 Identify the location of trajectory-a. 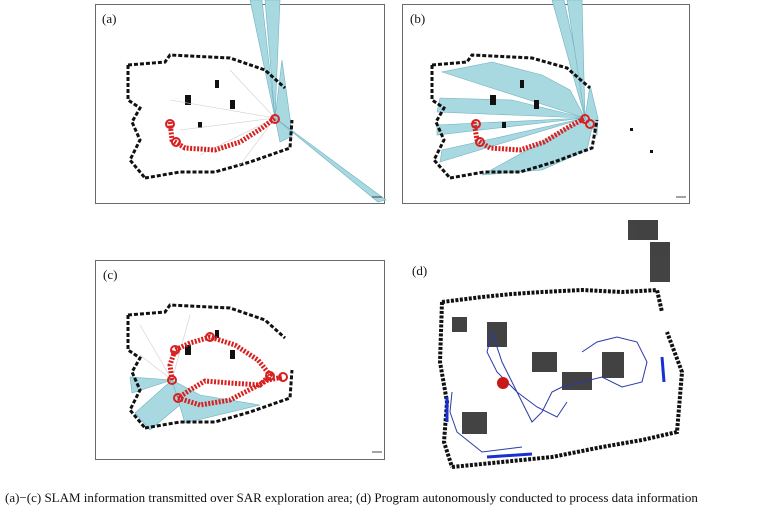
(222, 134).